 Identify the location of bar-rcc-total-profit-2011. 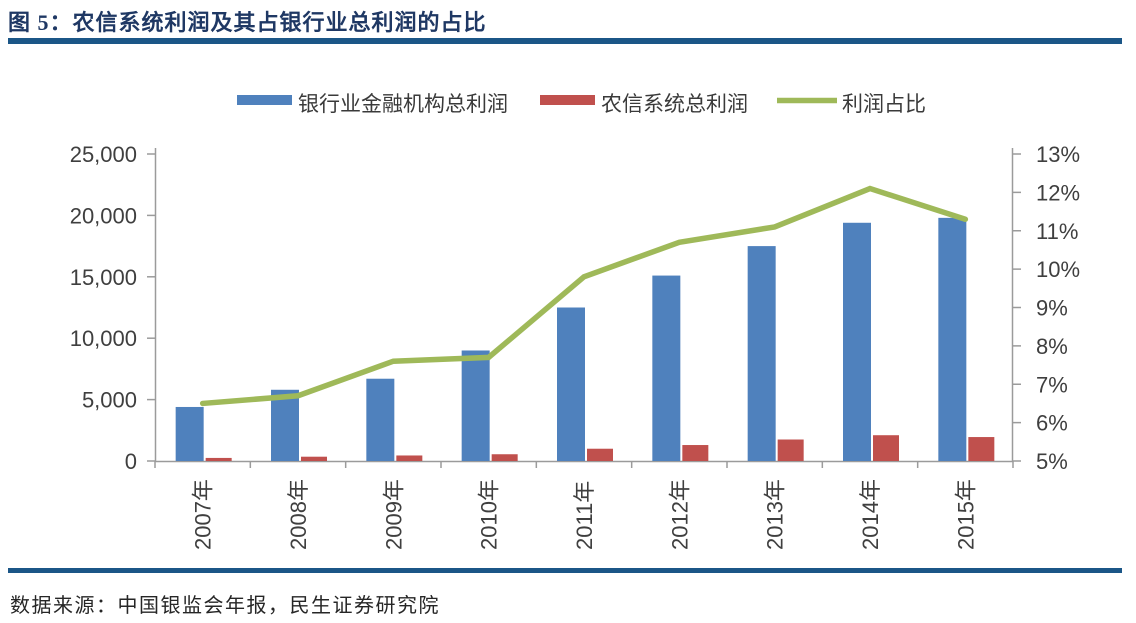
(600, 454).